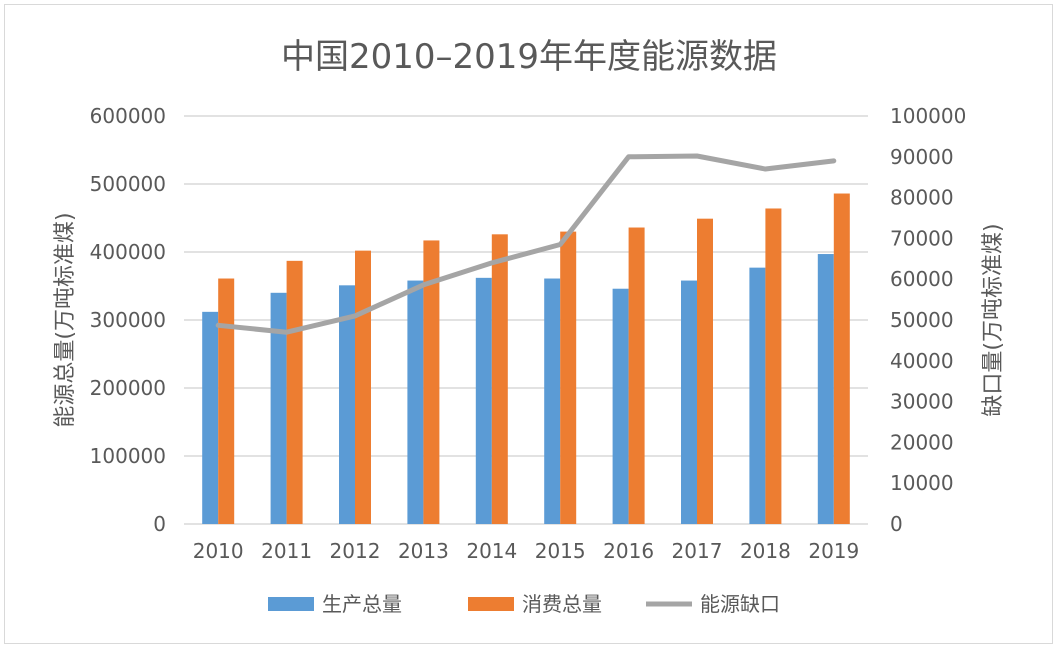 The image size is (1059, 650). Describe the element at coordinates (423, 551) in the screenshot. I see `x-tick-label: 2013` at that location.